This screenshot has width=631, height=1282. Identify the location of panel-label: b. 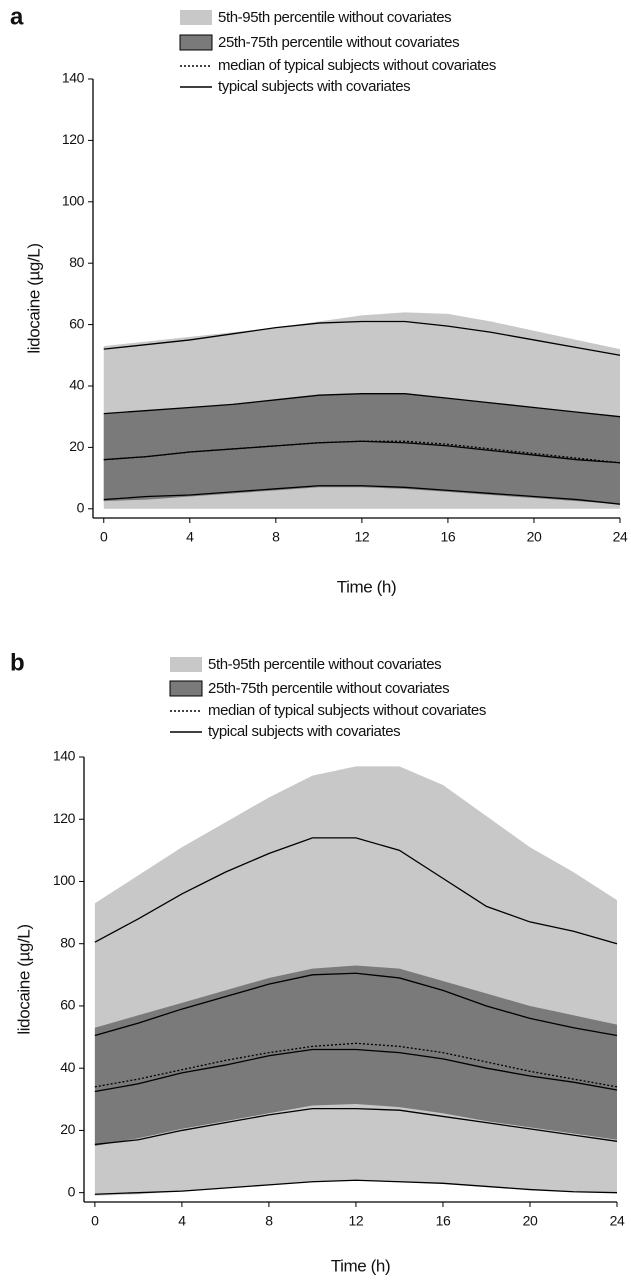
(17, 662).